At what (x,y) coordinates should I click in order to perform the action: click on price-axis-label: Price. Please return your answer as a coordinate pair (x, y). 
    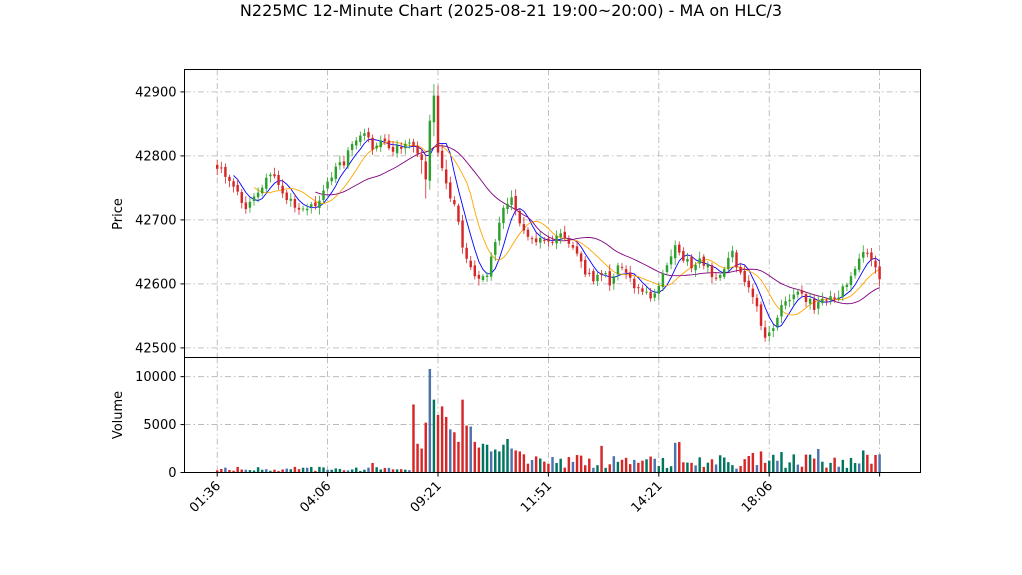
    Looking at the image, I should click on (118, 214).